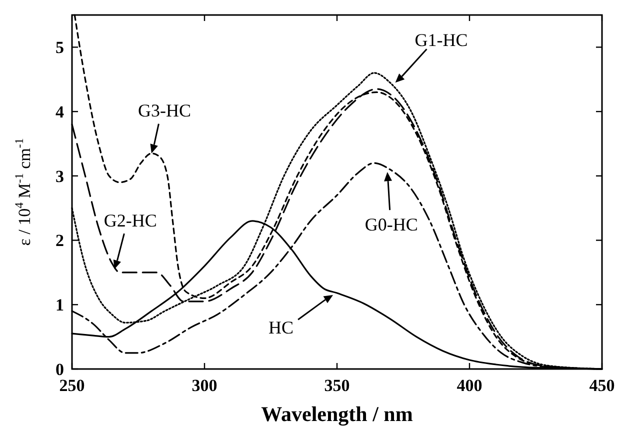 Image resolution: width=620 pixels, height=427 pixels. What do you see at coordinates (337, 414) in the screenshot?
I see `x-axis-title: Wavelength / nm` at bounding box center [337, 414].